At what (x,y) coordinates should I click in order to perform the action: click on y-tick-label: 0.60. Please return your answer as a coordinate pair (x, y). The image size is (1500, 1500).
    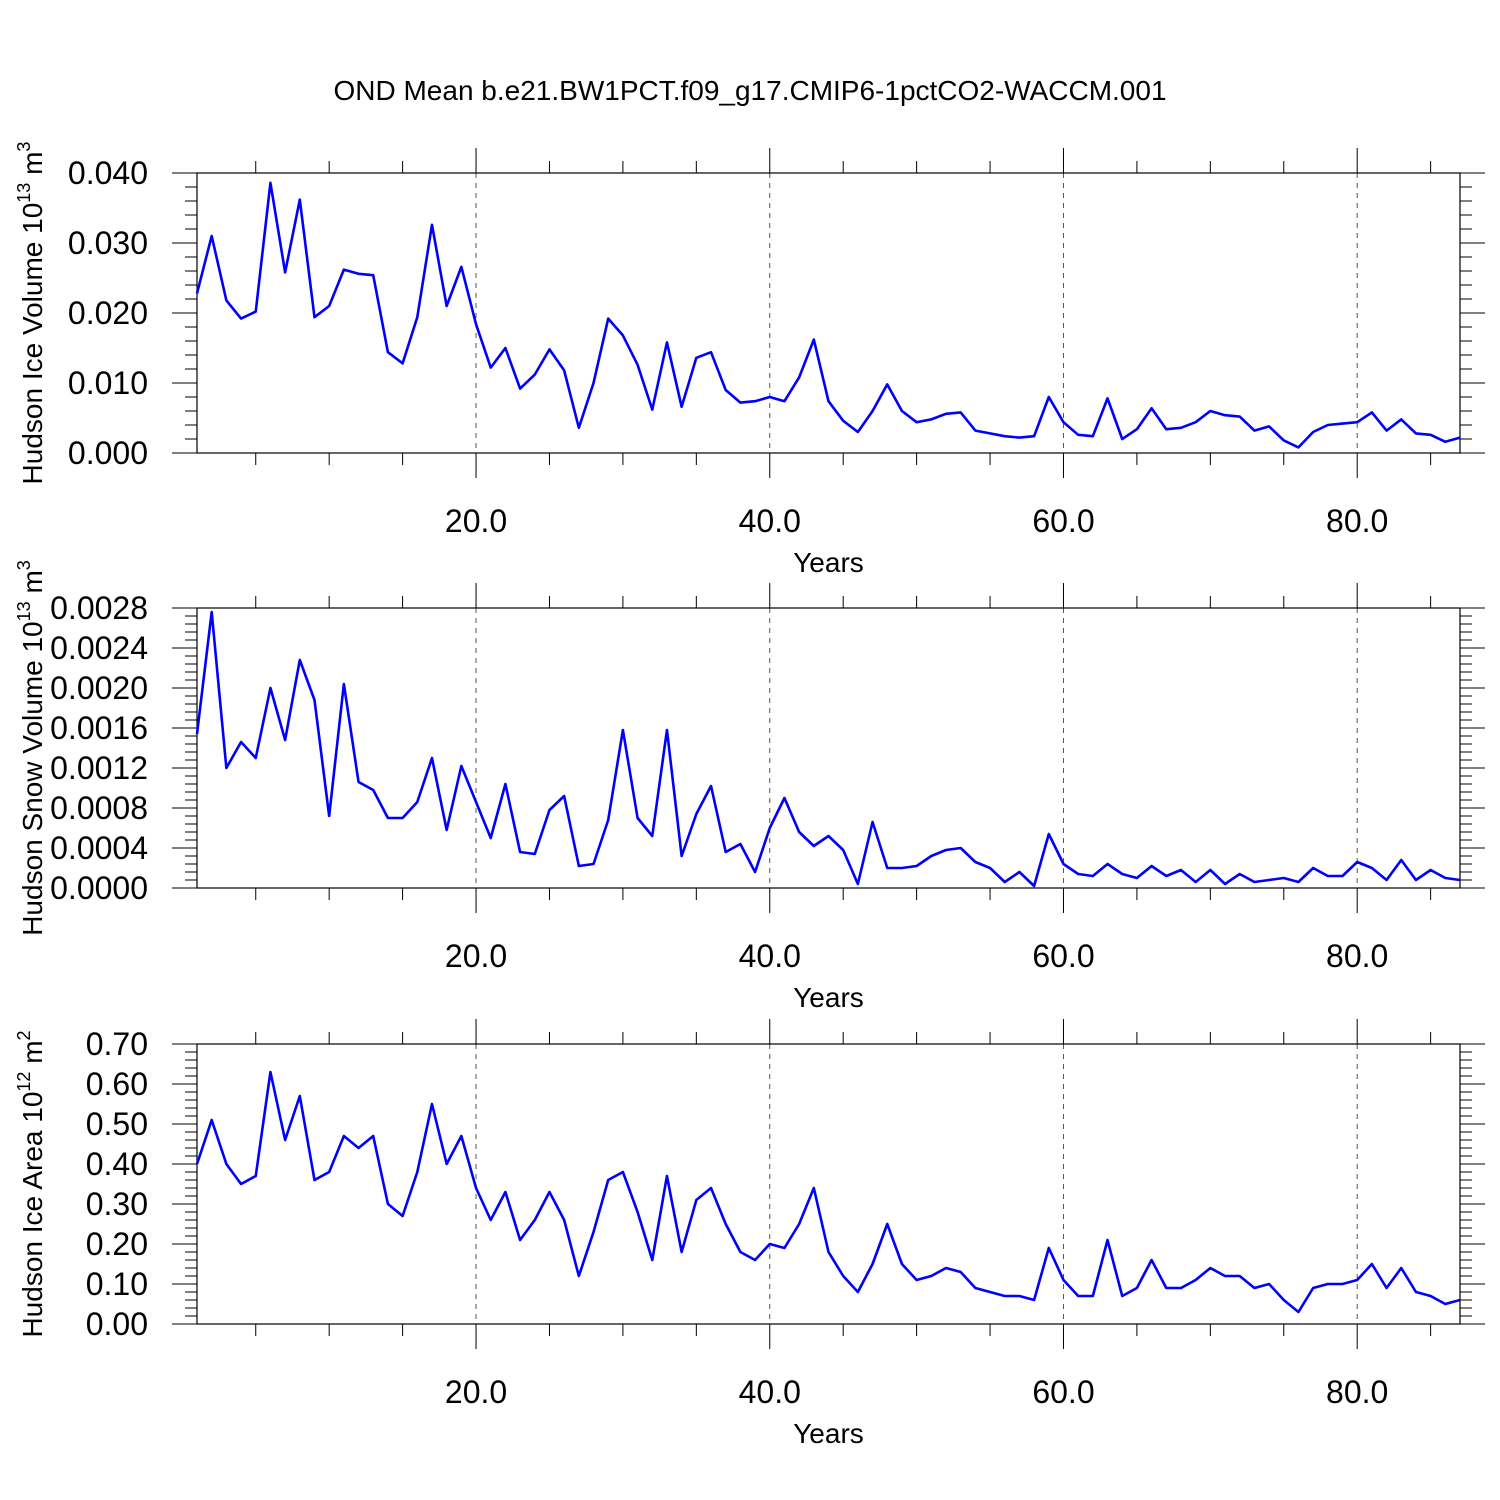
    Looking at the image, I should click on (117, 1084).